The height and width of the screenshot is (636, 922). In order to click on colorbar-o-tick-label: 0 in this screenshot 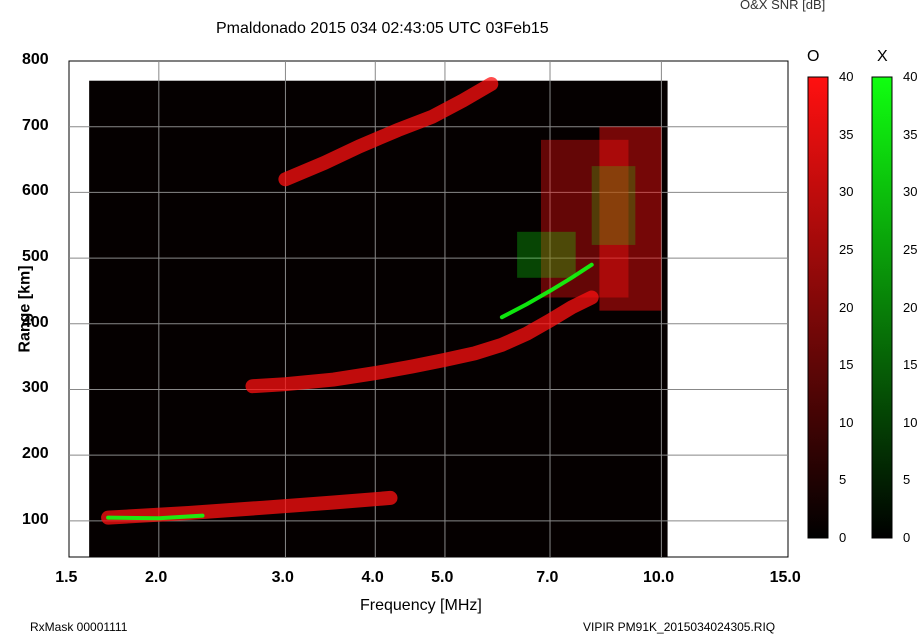, I will do `click(843, 537)`.